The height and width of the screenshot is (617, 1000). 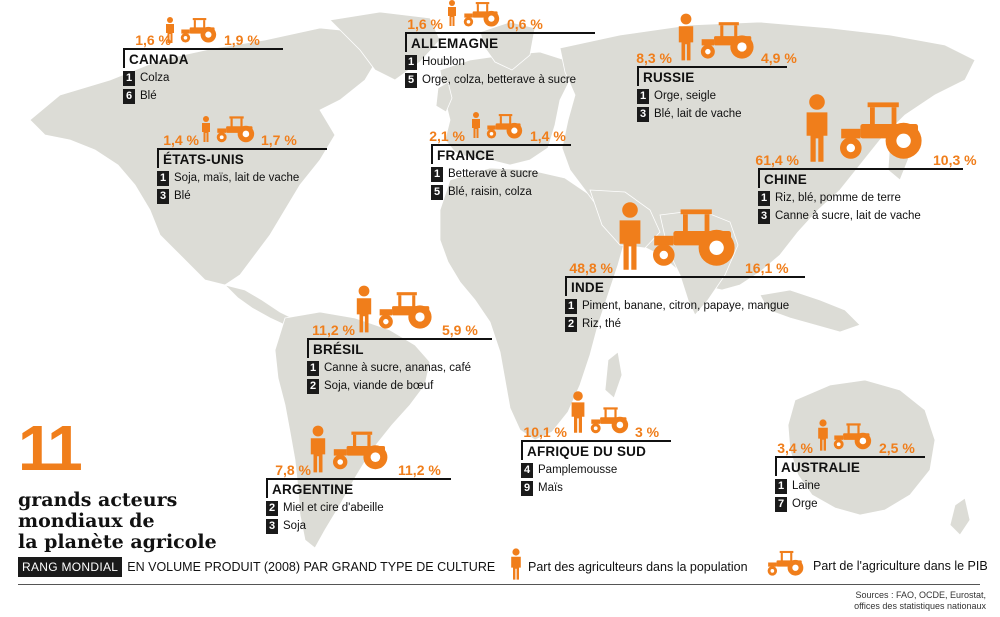 I want to click on country-name: AUSTRALIE, so click(x=850, y=466).